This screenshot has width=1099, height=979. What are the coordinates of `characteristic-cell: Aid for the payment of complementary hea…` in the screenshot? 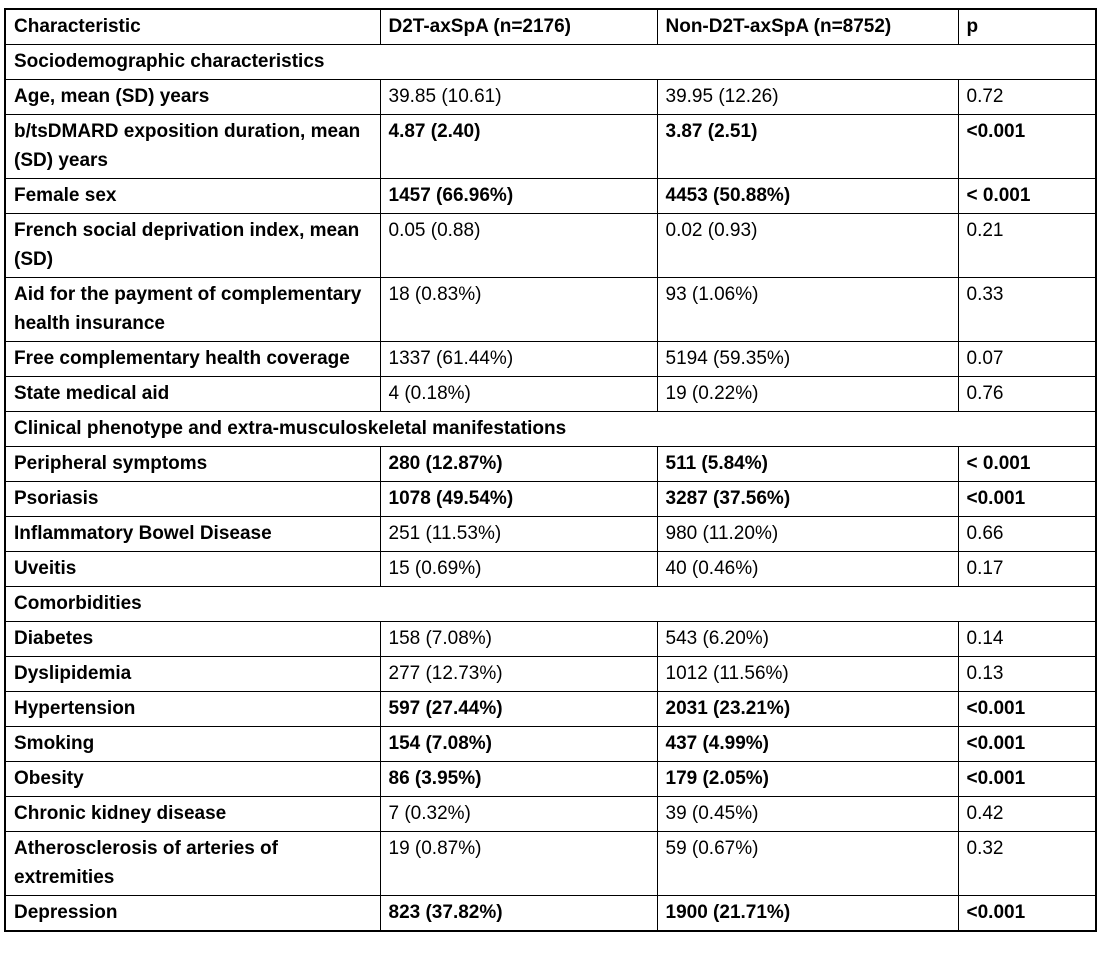 It's located at (192, 309).